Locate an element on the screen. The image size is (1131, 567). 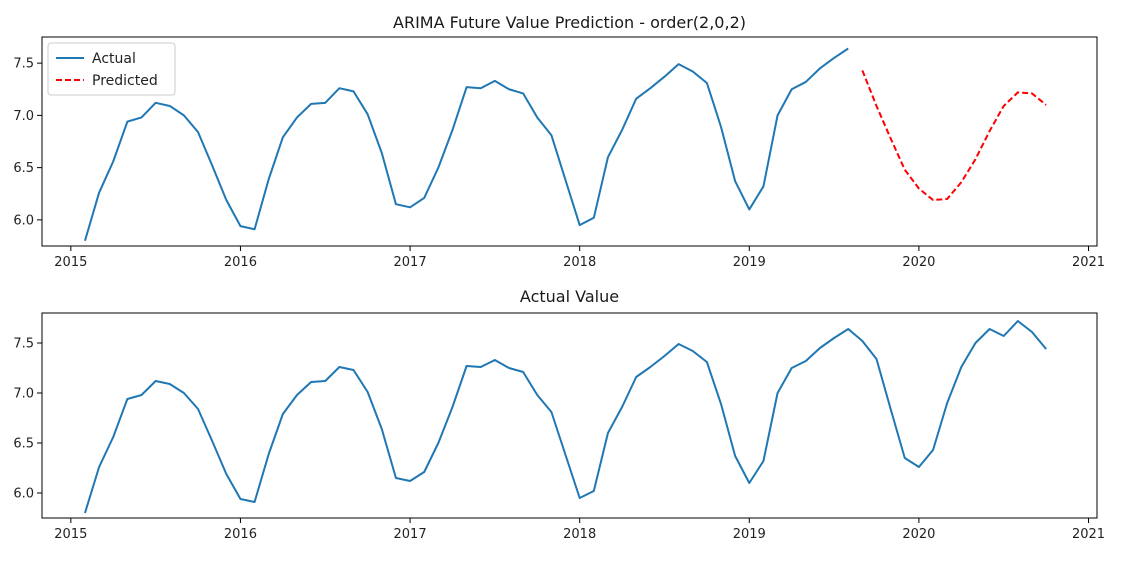
legend: Actual Predicted is located at coordinates (111, 69).